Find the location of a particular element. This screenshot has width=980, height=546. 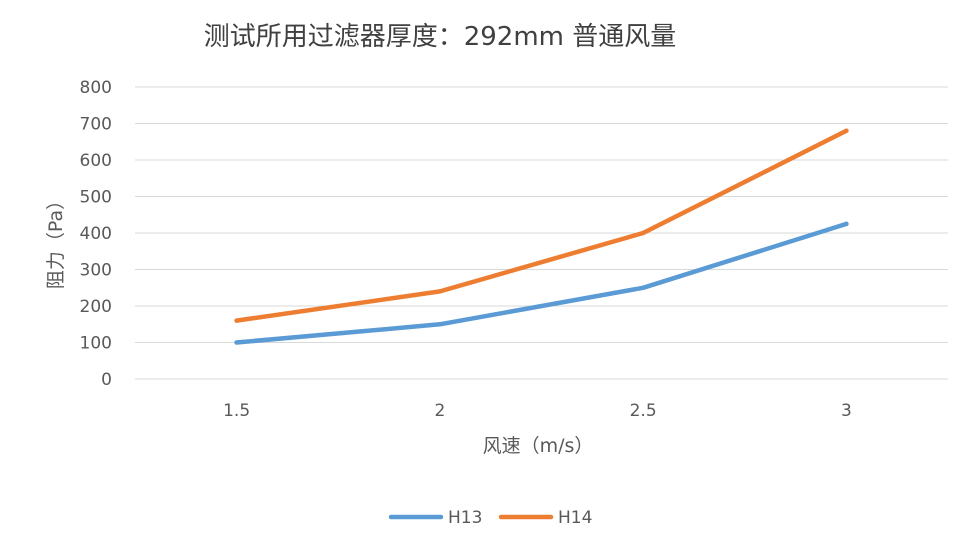

y-tick-label: 500 is located at coordinates (96, 198).